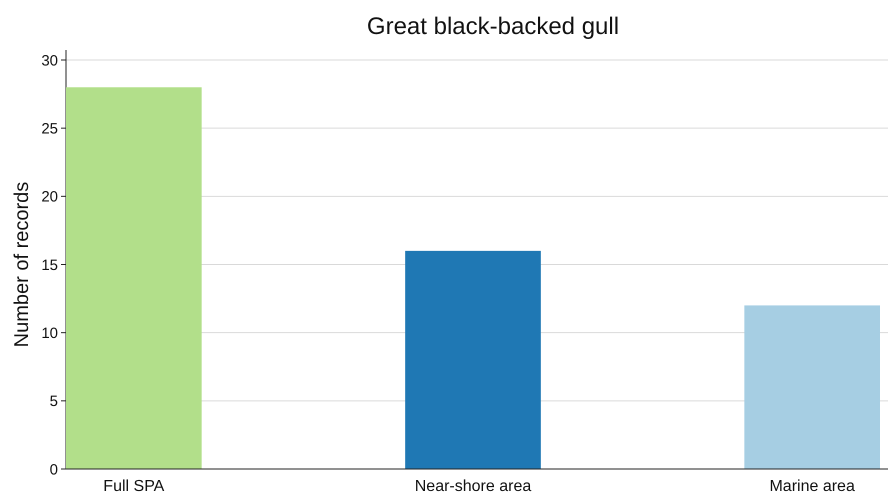 The image size is (888, 498). I want to click on x-tick-label: Full SPA, so click(134, 486).